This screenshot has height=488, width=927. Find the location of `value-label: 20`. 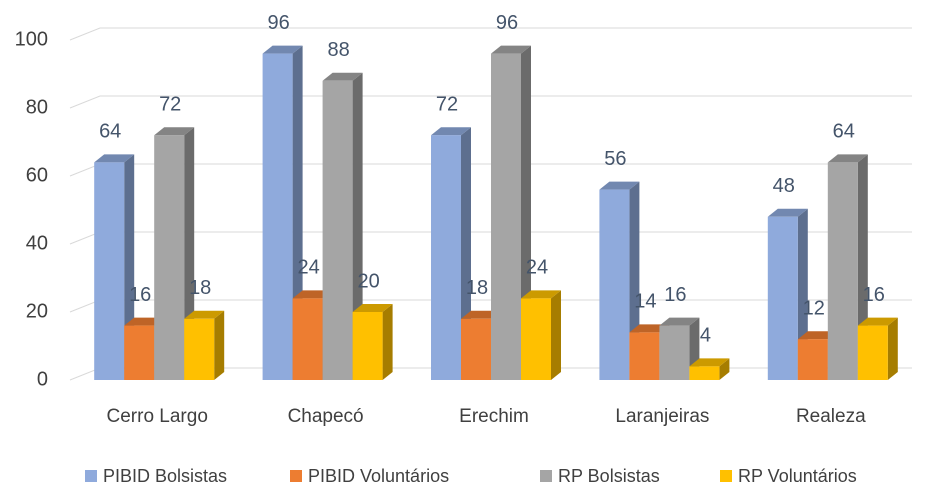

value-label: 20 is located at coordinates (368, 281).